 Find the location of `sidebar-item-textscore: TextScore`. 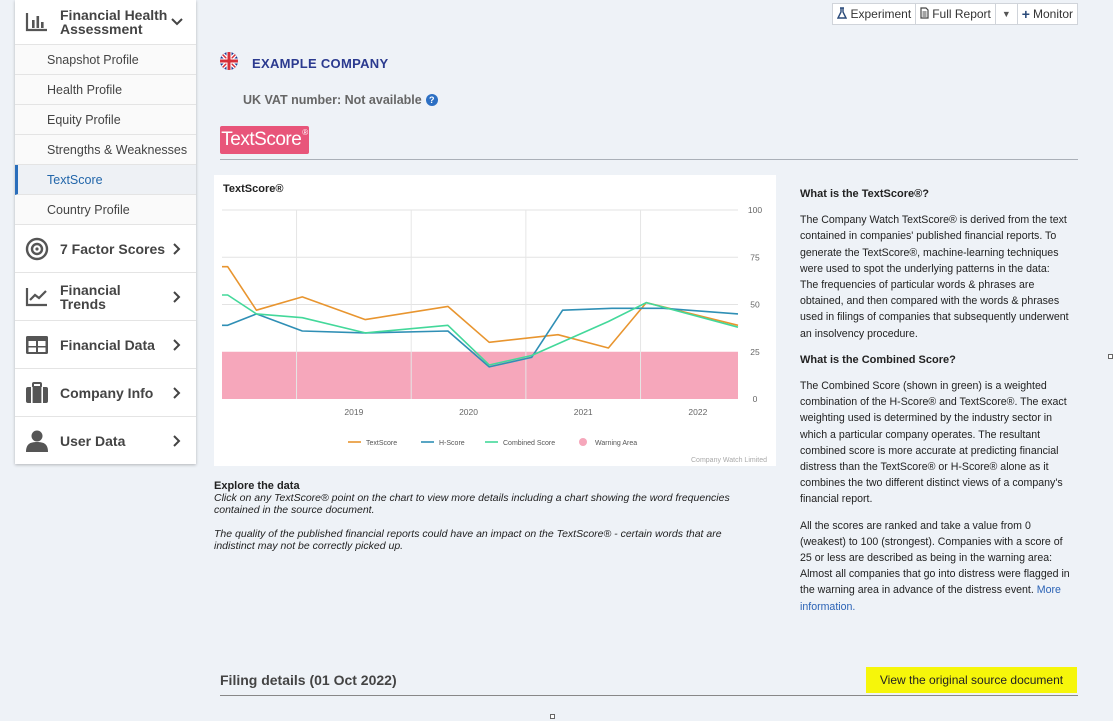

sidebar-item-textscore: TextScore is located at coordinates (105, 180).